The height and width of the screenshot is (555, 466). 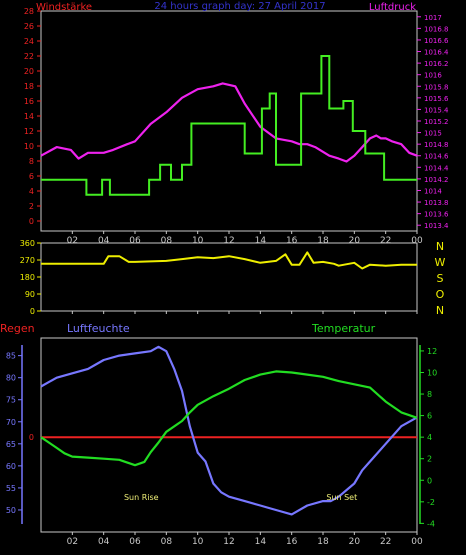 What do you see at coordinates (29, 56) in the screenshot?
I see `wind-y-tick-label: 22` at bounding box center [29, 56].